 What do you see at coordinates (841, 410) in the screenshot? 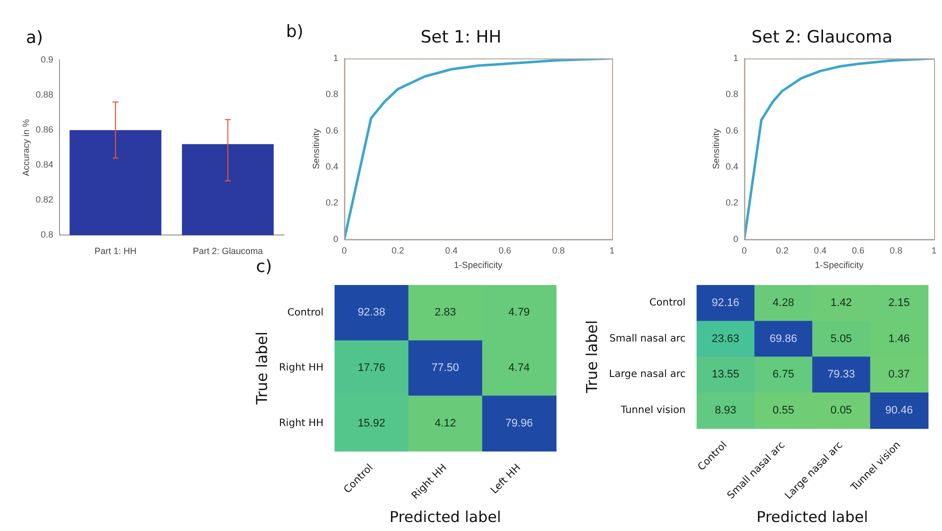
I see `data-label: 0.05` at bounding box center [841, 410].